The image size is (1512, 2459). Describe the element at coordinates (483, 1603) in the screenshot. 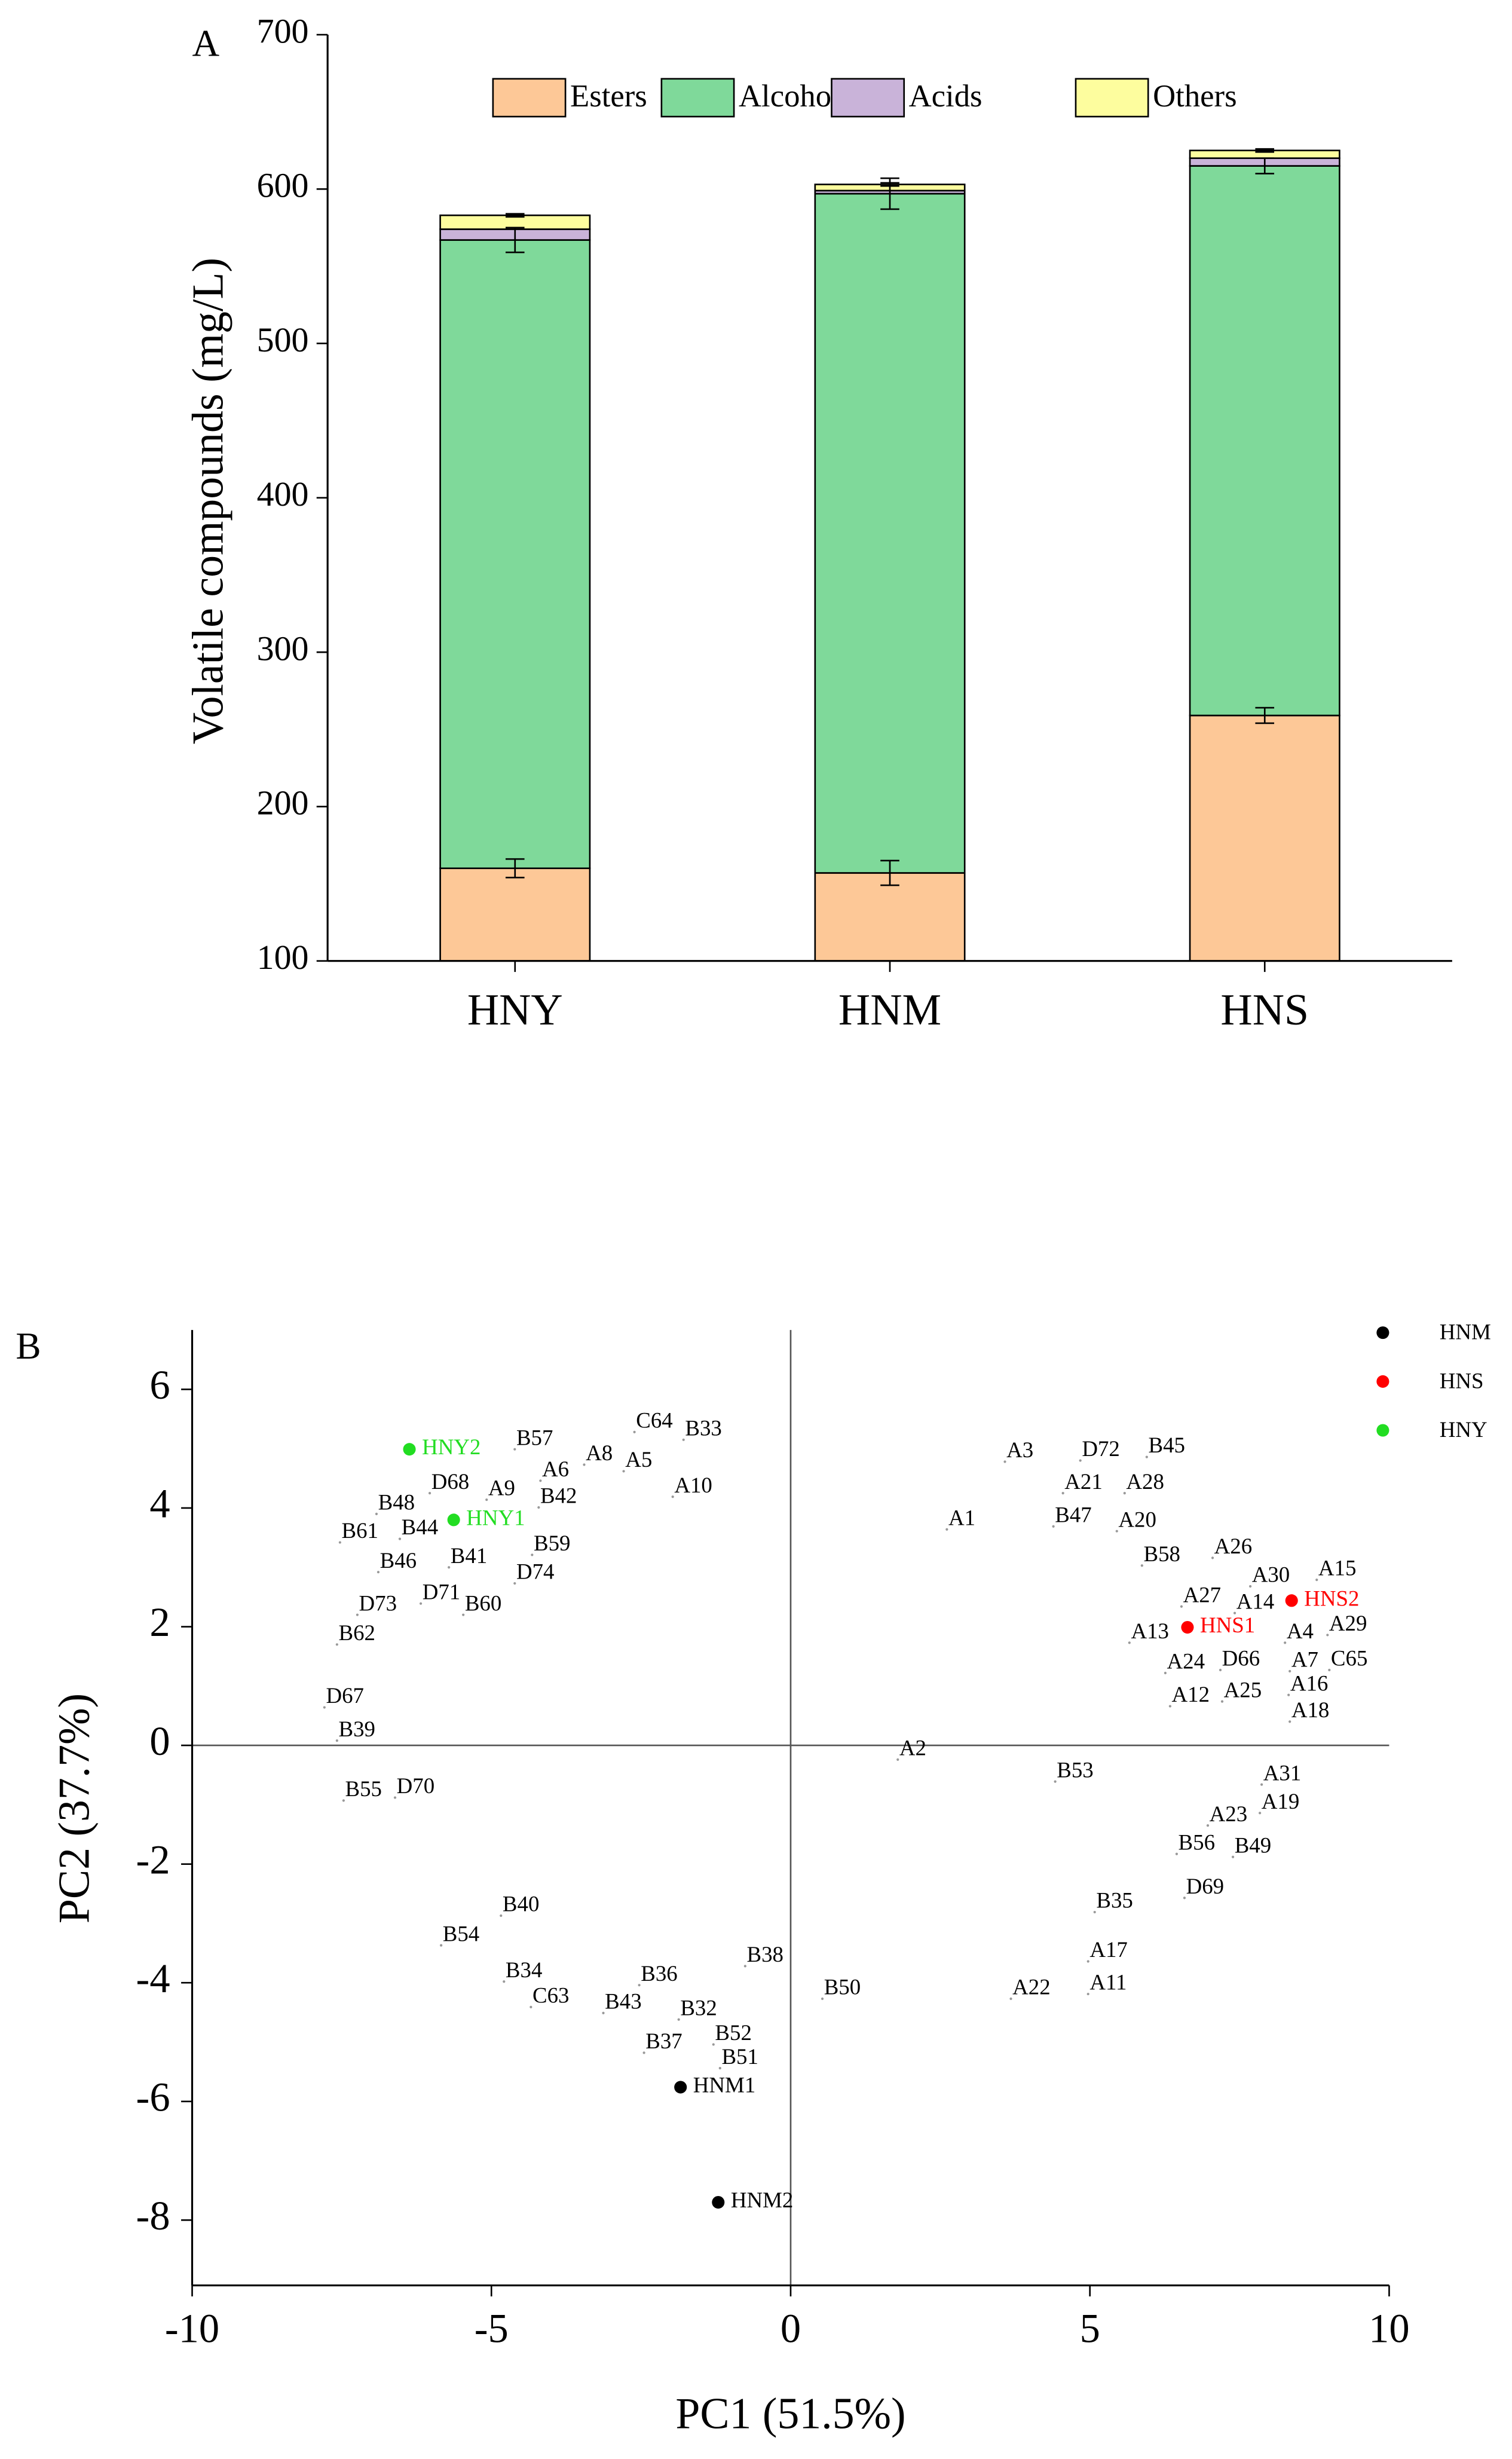

I see `loading-label: B60` at that location.